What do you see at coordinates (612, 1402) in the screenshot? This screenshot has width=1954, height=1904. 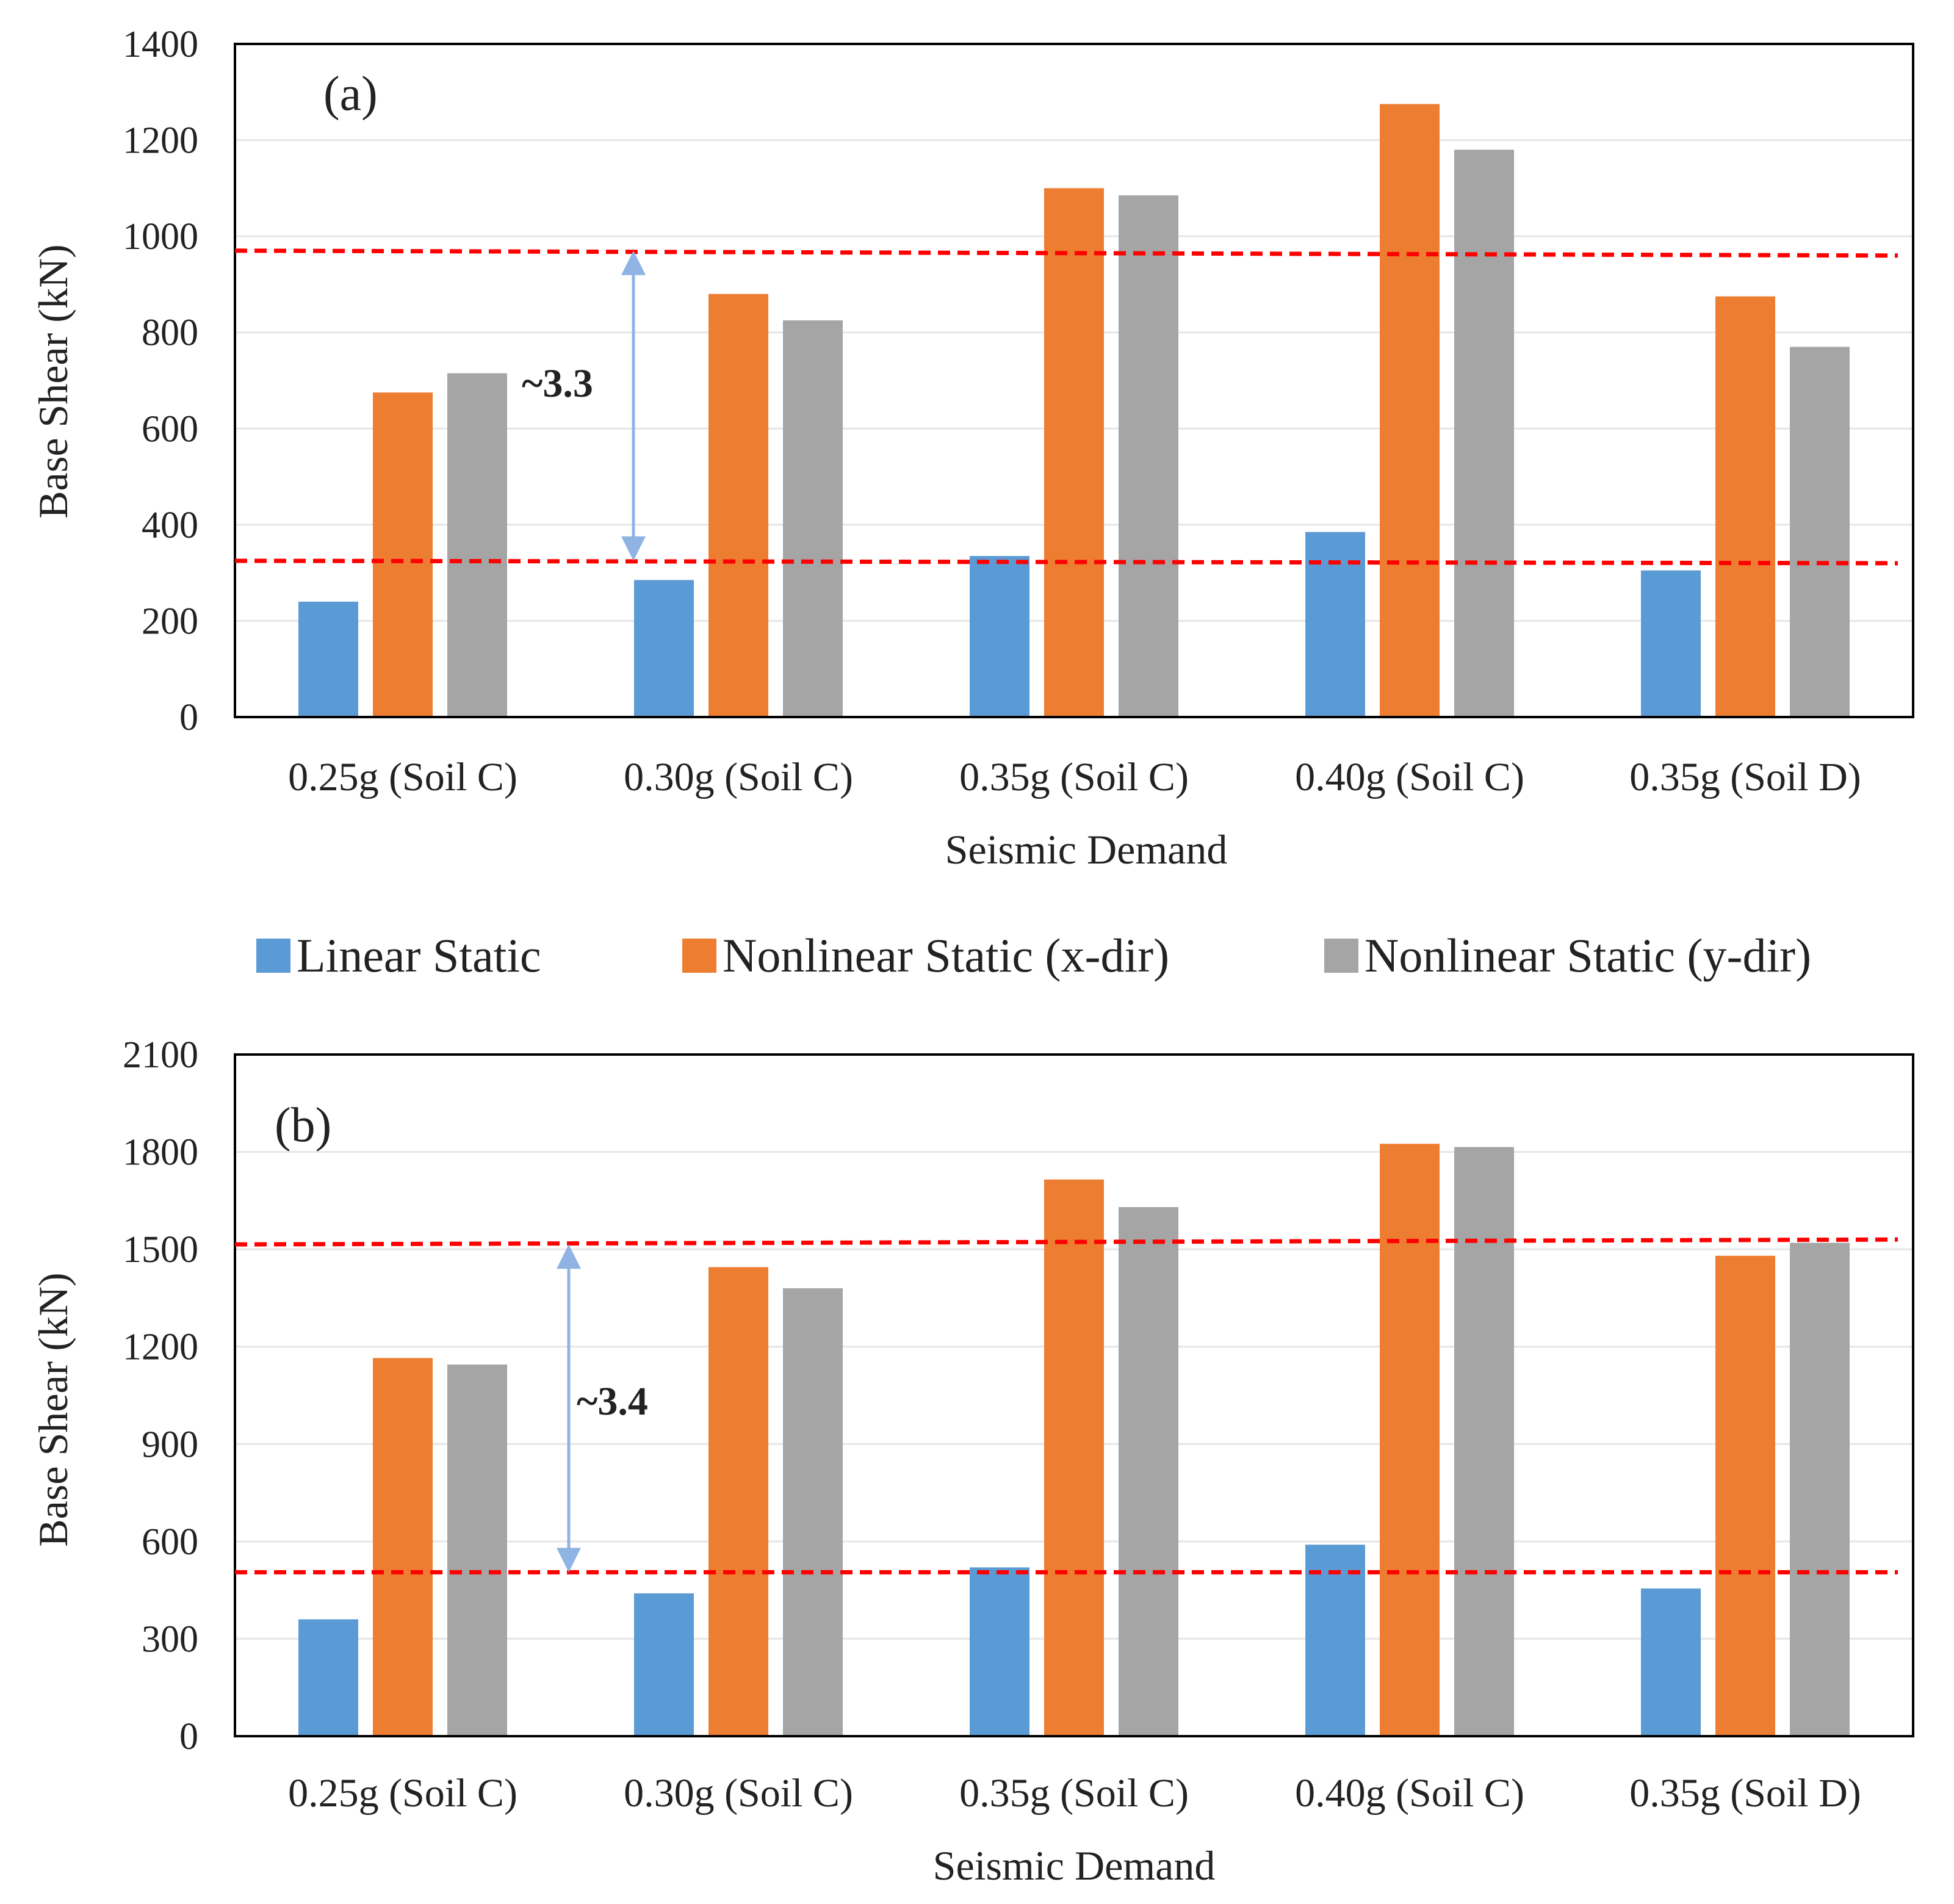 I see `panel-b-ratio-annotation: ~3.4` at bounding box center [612, 1402].